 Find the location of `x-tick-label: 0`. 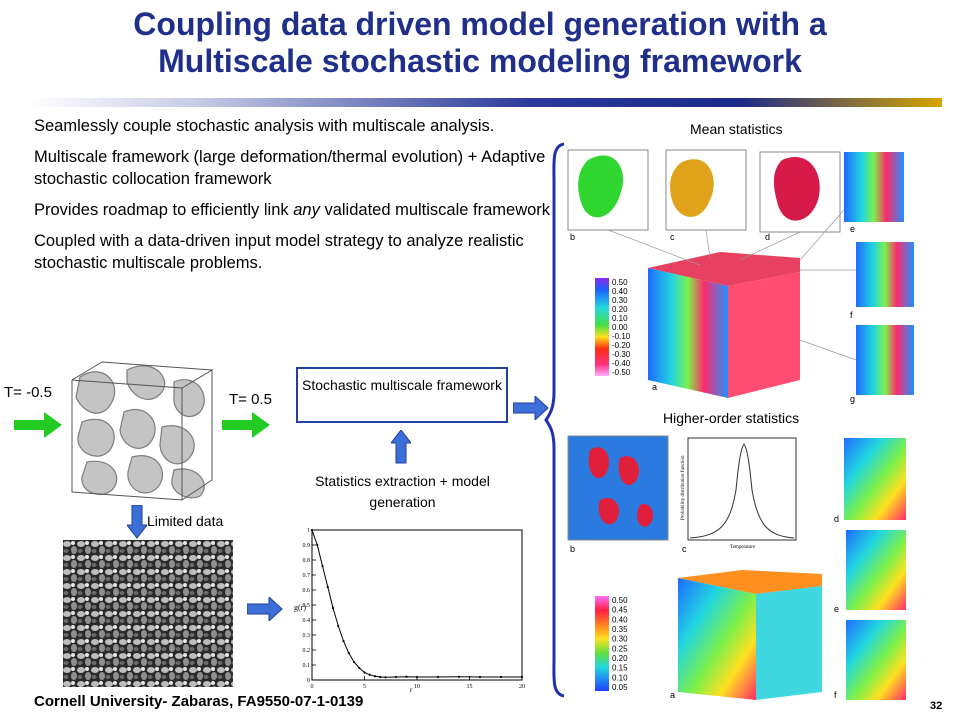

x-tick-label: 0 is located at coordinates (312, 687).